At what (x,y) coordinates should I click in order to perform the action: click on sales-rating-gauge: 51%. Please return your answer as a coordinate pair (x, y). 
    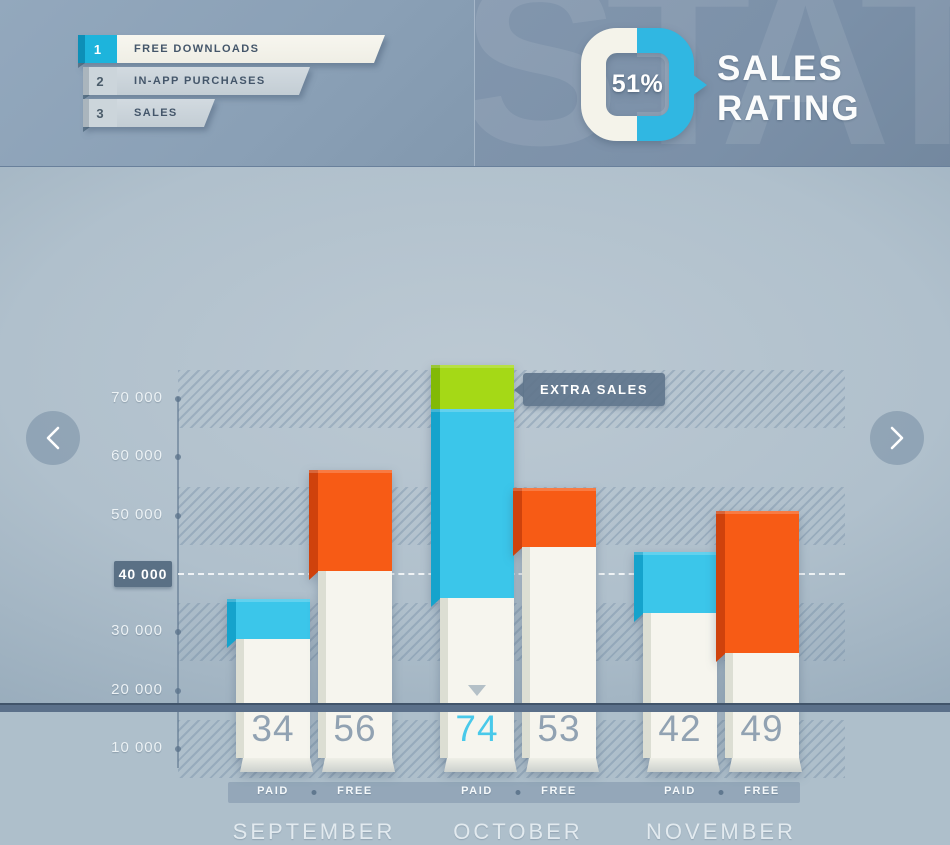
    Looking at the image, I should click on (644, 84).